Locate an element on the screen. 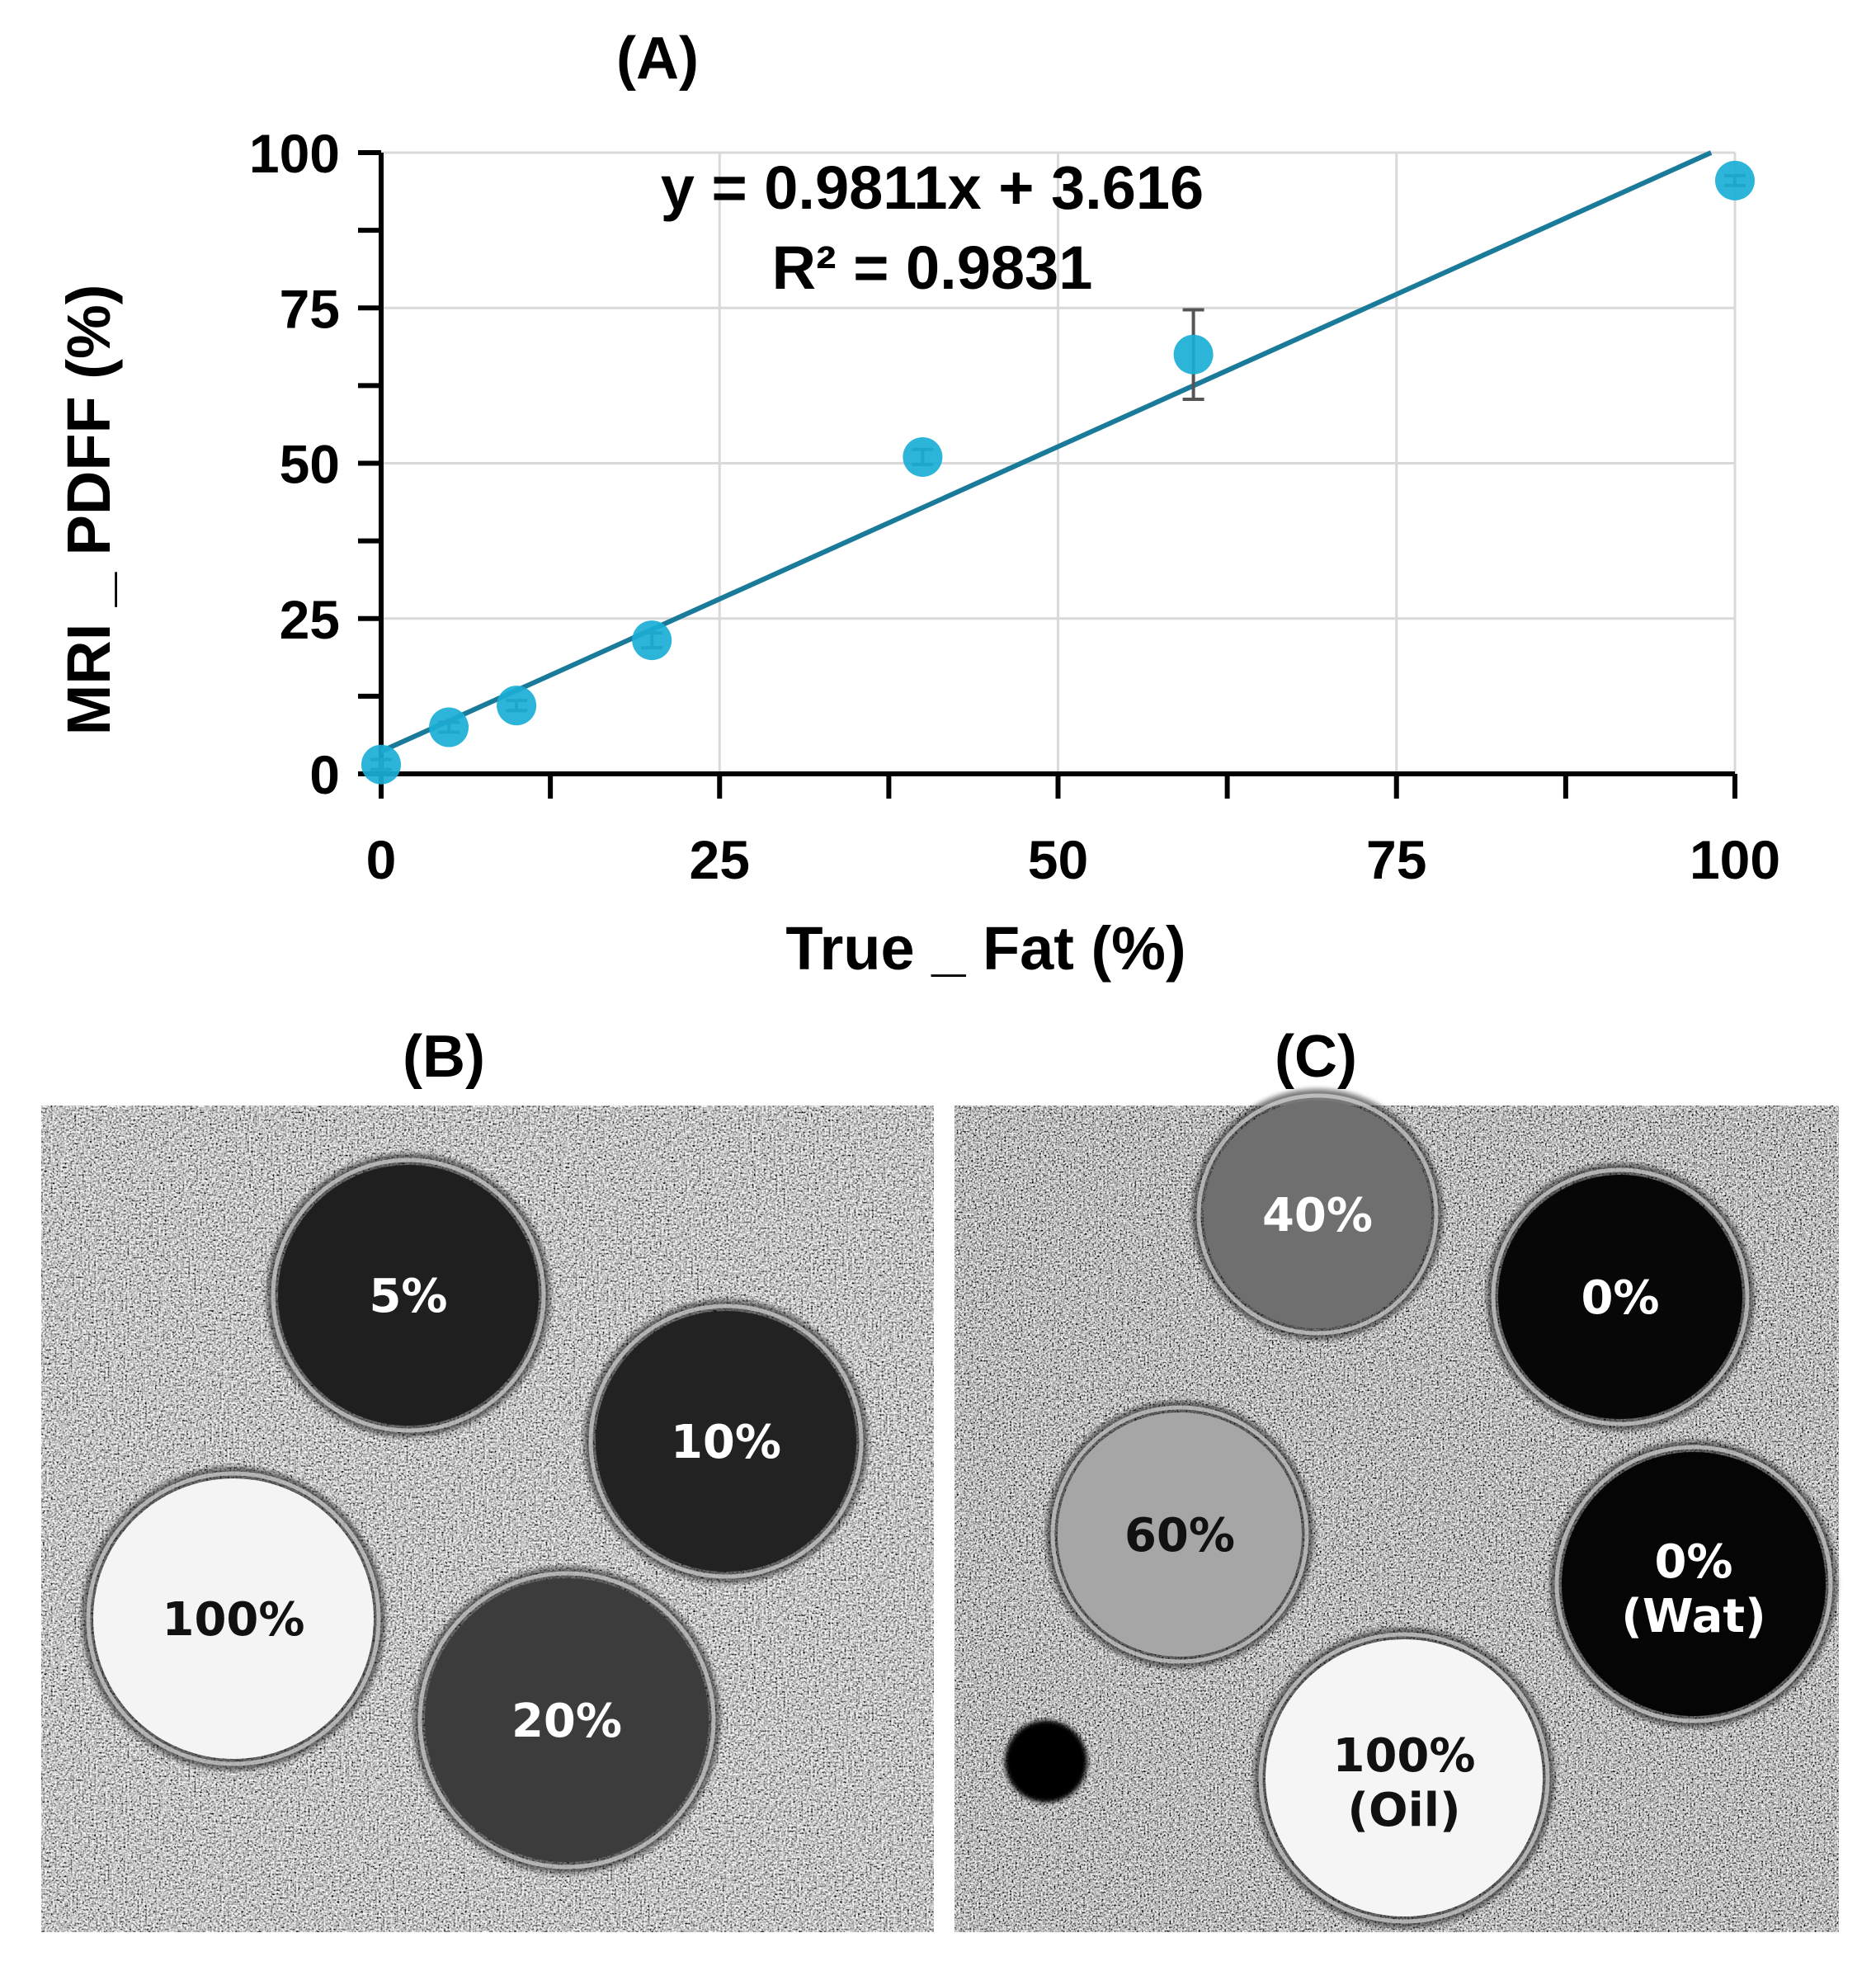  tube-label: 10% is located at coordinates (726, 1442).